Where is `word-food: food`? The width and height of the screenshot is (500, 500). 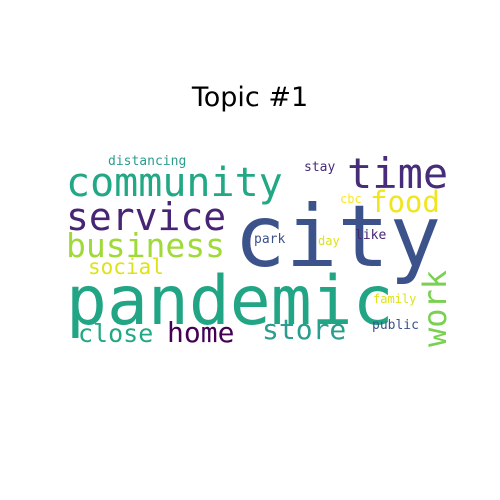
word-food: food is located at coordinates (405, 202).